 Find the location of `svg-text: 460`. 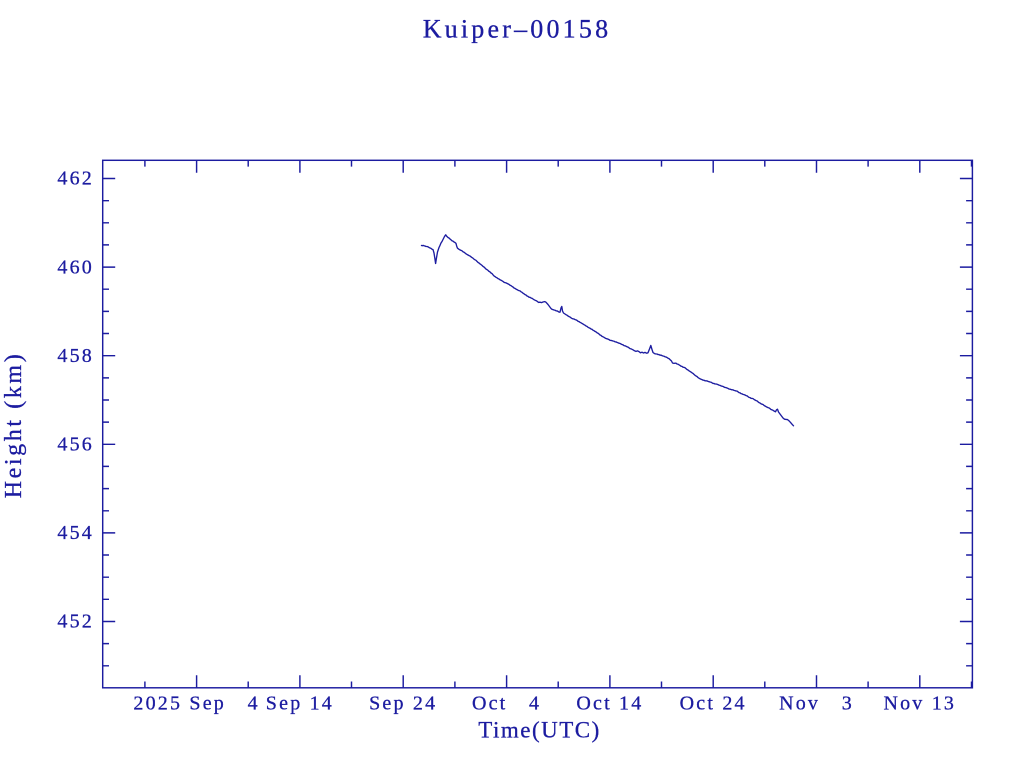

svg-text: 460 is located at coordinates (75, 267).